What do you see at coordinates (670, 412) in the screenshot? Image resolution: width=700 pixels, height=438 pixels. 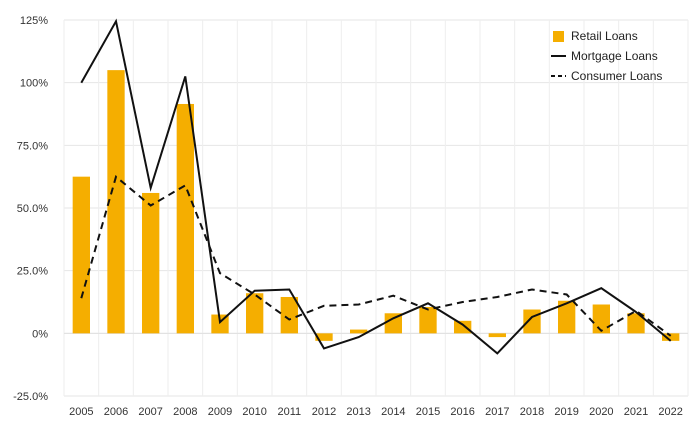 I see `x-tick-label: 2022` at bounding box center [670, 412].